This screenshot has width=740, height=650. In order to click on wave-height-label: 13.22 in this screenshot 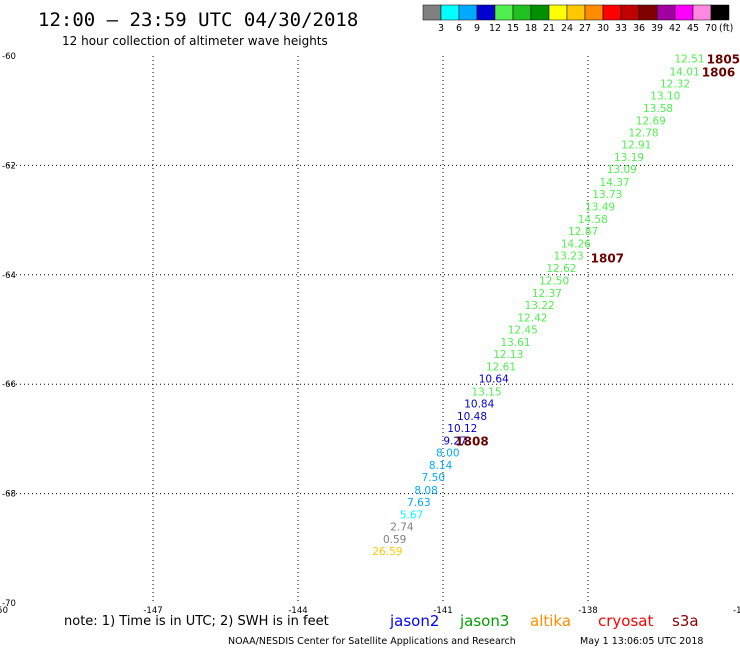, I will do `click(540, 306)`.